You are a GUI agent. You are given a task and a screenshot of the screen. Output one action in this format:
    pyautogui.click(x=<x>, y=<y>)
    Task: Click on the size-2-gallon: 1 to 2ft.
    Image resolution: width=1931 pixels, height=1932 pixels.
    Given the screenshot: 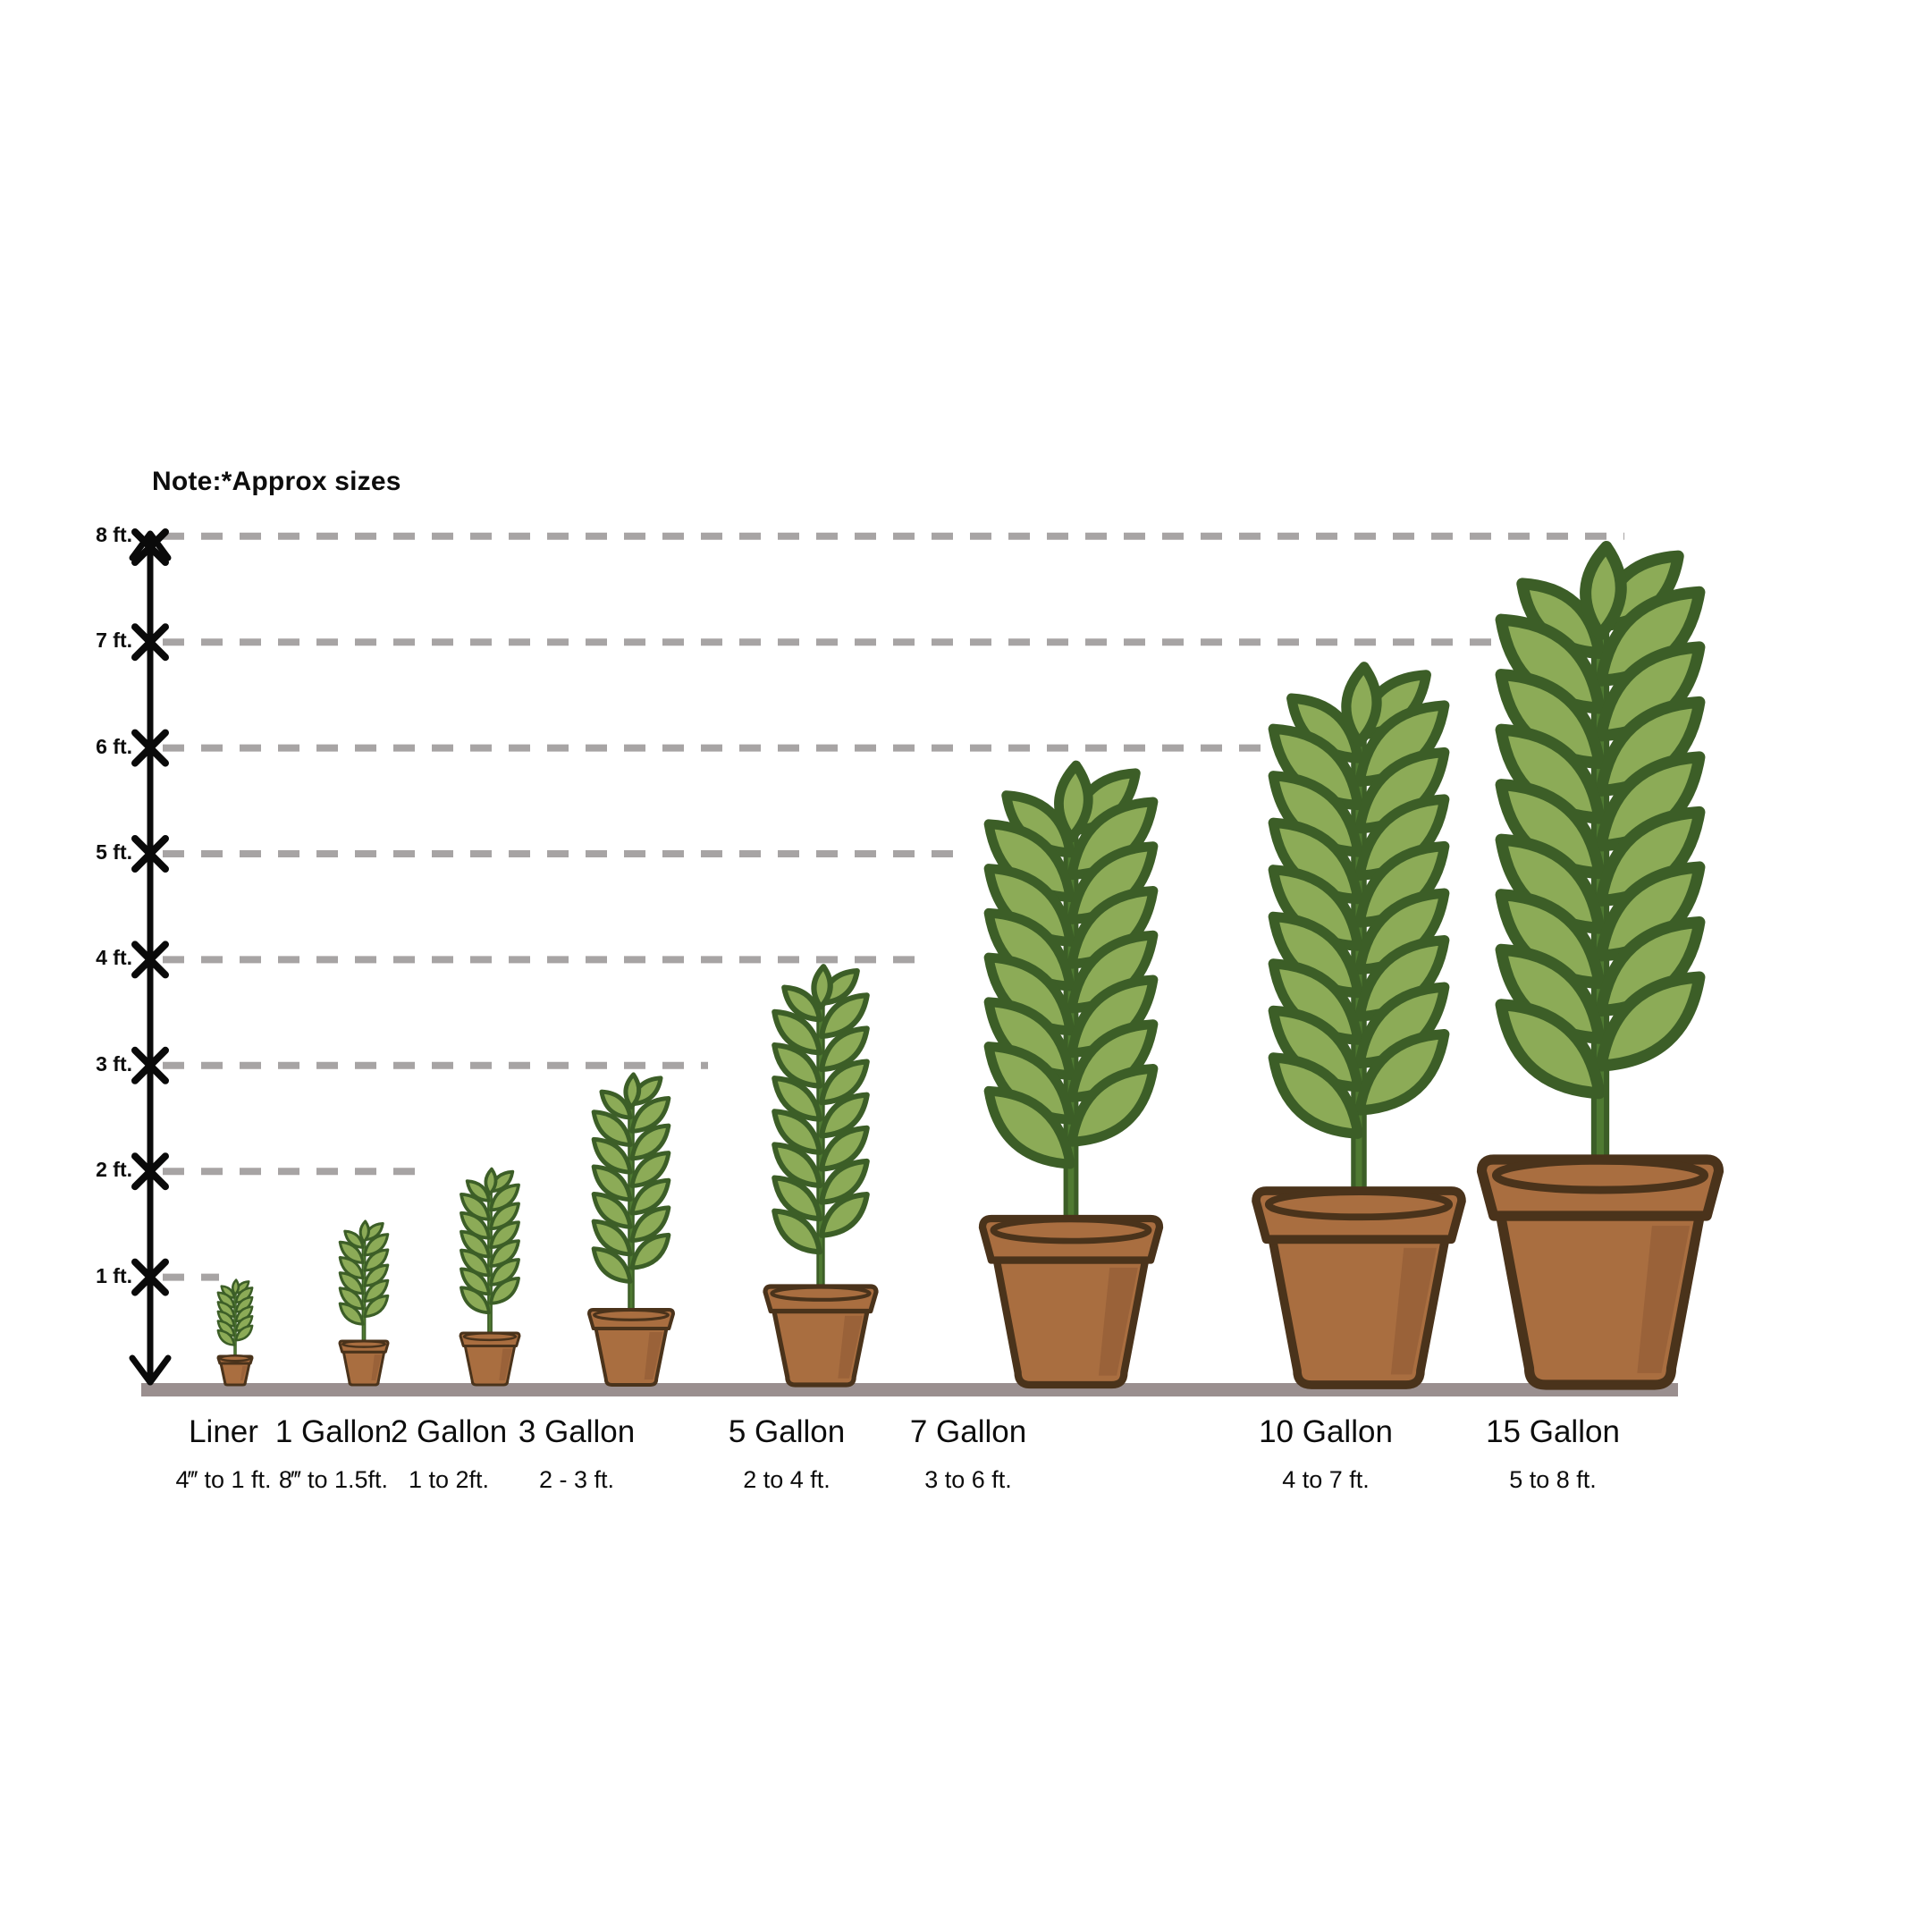 What is the action you would take?
    pyautogui.click(x=449, y=1479)
    